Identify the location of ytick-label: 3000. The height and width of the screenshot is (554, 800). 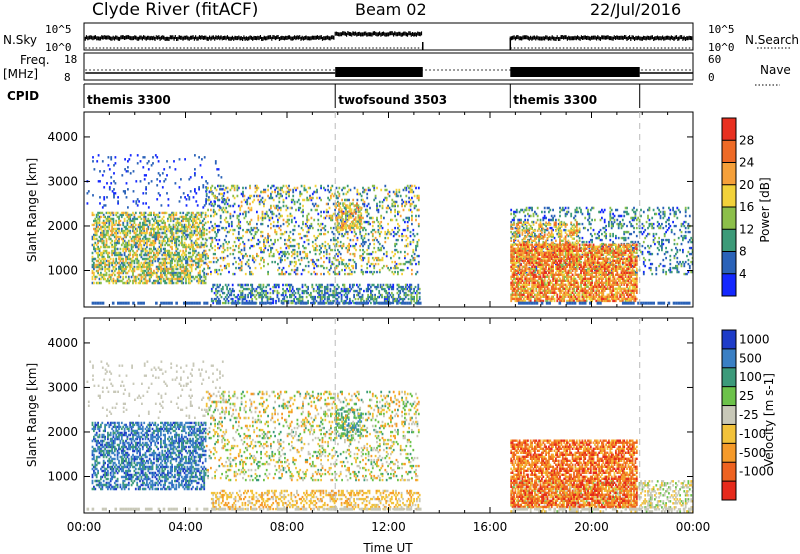
(62, 181).